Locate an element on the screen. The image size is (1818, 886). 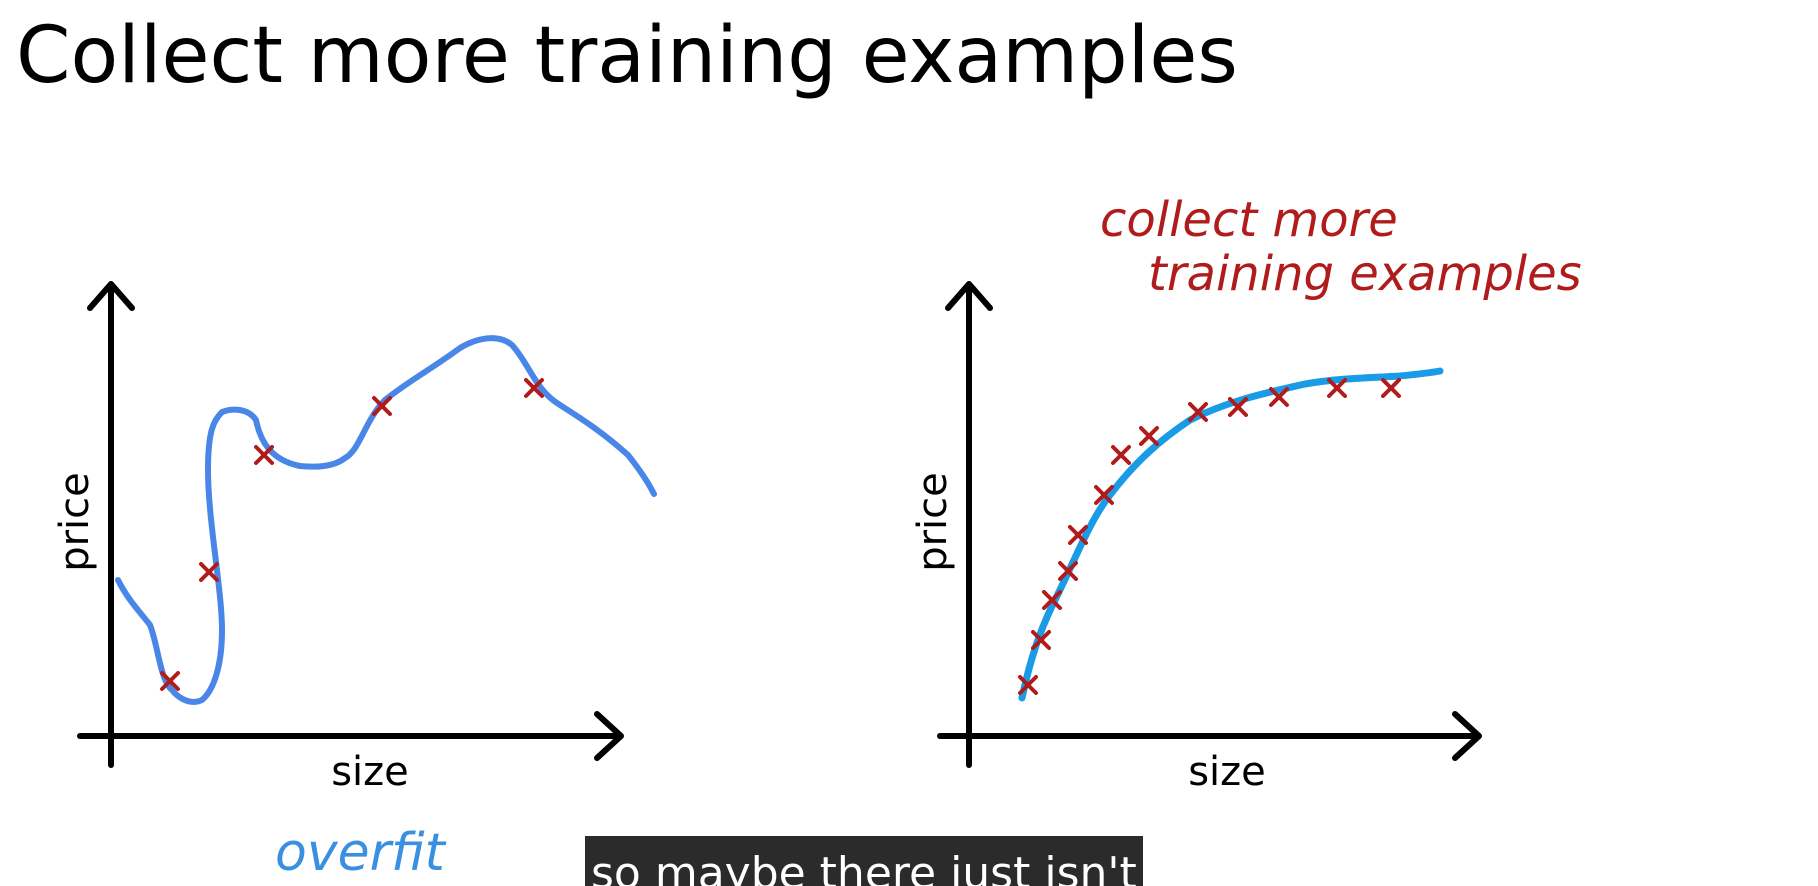
right-y-axis is located at coordinates (969, 524).